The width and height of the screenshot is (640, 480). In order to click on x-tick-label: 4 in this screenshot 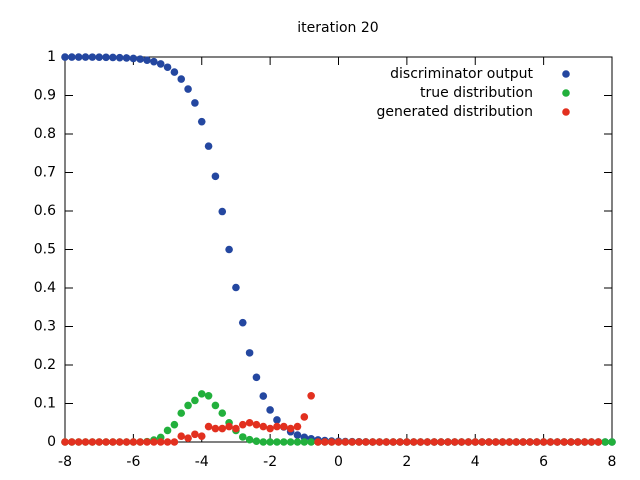, I will do `click(475, 462)`.